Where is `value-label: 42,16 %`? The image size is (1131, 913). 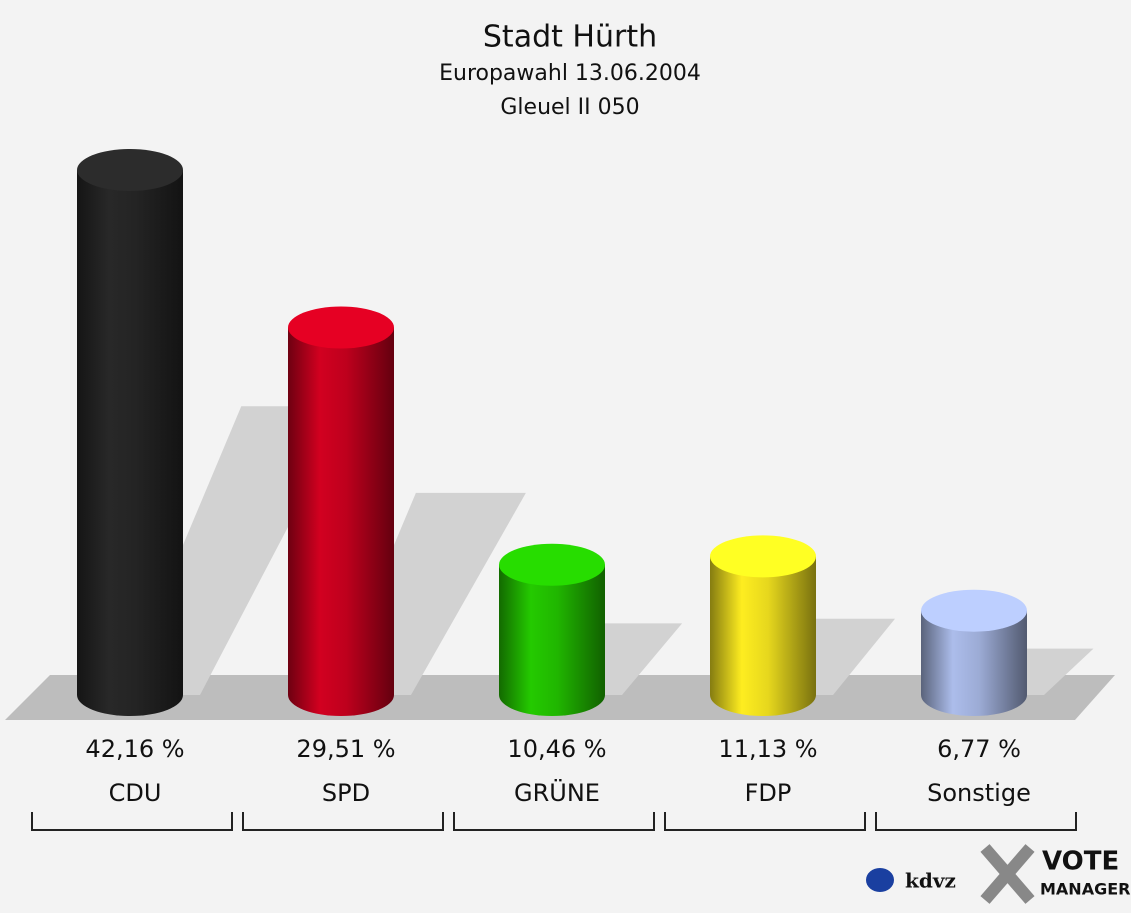
value-label: 42,16 % is located at coordinates (134, 749).